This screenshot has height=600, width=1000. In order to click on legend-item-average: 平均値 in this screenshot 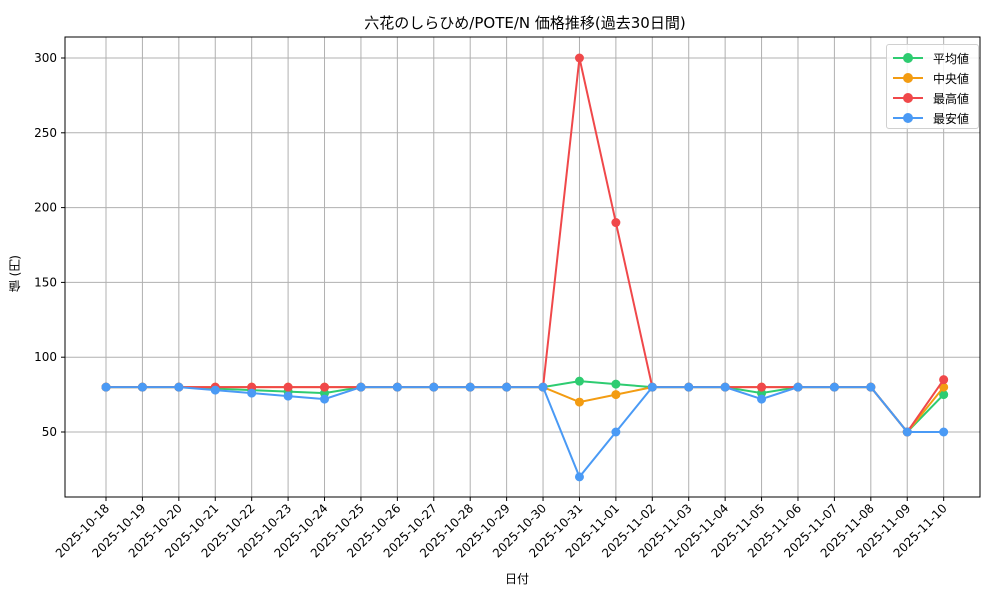, I will do `click(935, 58)`.